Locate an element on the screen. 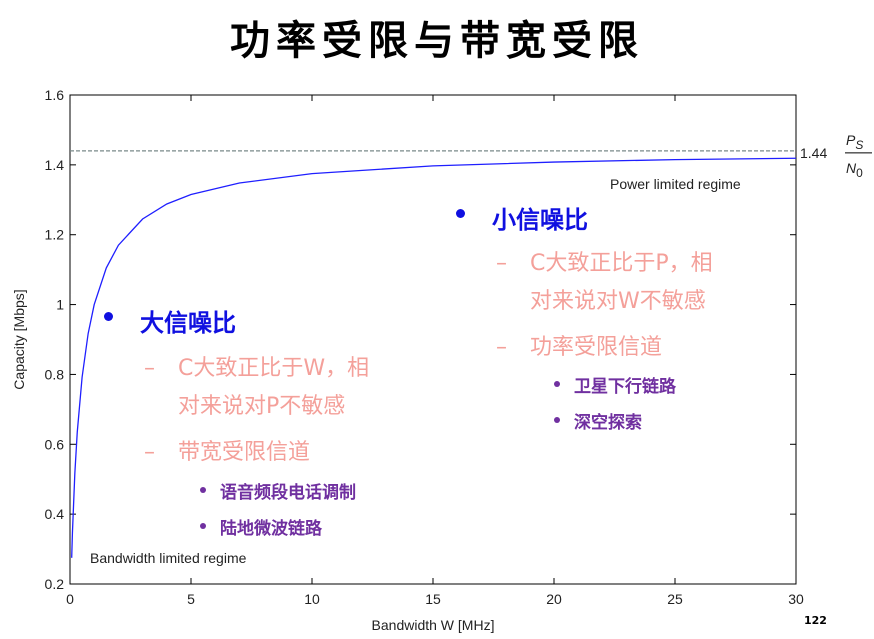 The width and height of the screenshot is (874, 639). block-item: 功率受限信道 is located at coordinates (596, 347).